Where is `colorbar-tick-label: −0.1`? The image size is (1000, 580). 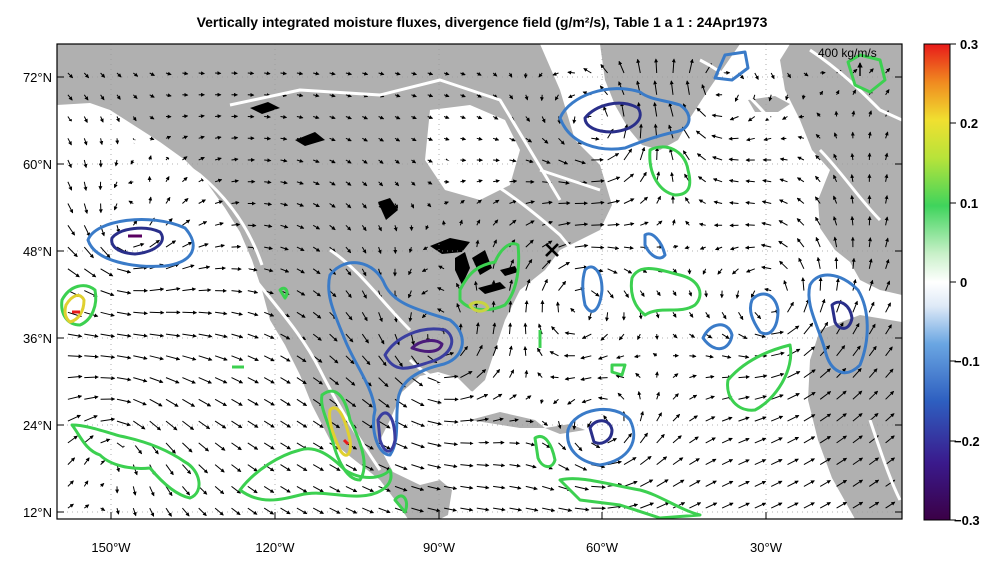 colorbar-tick-label: −0.1 is located at coordinates (967, 361).